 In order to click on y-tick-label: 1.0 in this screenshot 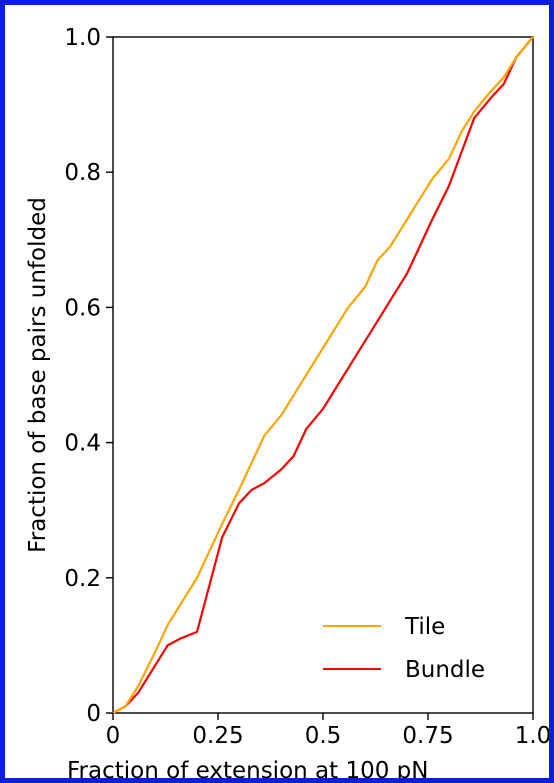, I will do `click(82, 38)`.